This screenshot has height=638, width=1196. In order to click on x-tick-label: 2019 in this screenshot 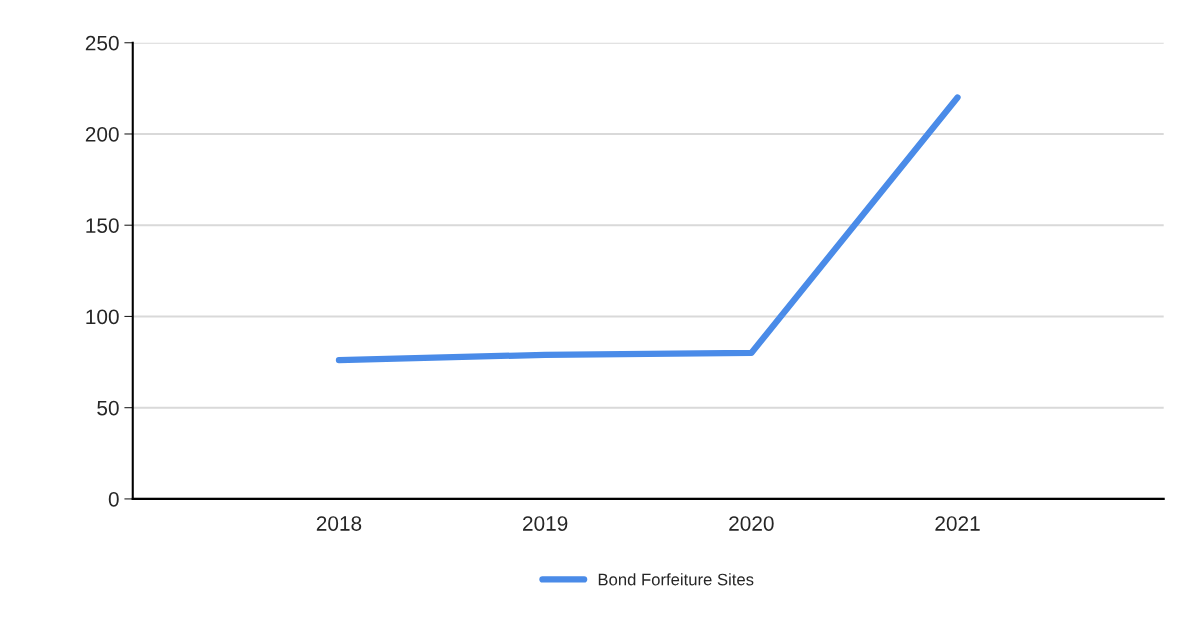, I will do `click(545, 523)`.